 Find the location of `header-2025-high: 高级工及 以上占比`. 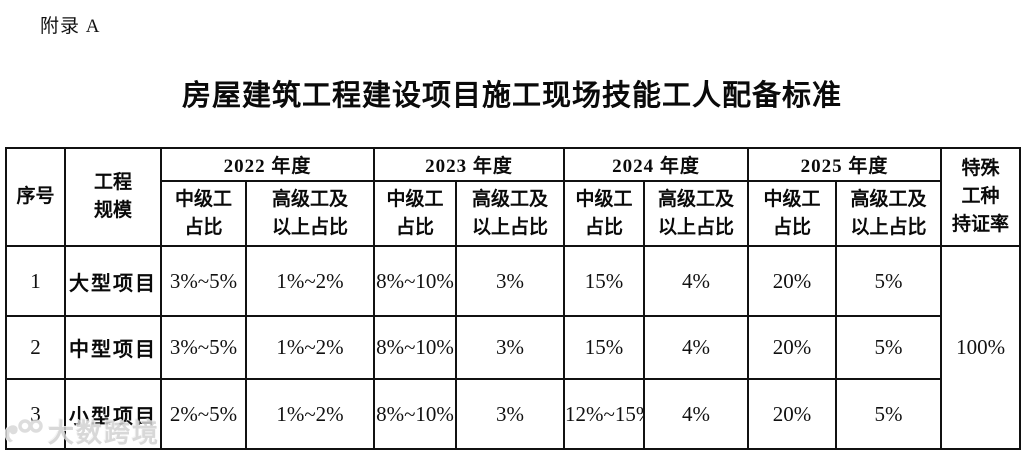

header-2025-high: 高级工及 以上占比 is located at coordinates (889, 213).